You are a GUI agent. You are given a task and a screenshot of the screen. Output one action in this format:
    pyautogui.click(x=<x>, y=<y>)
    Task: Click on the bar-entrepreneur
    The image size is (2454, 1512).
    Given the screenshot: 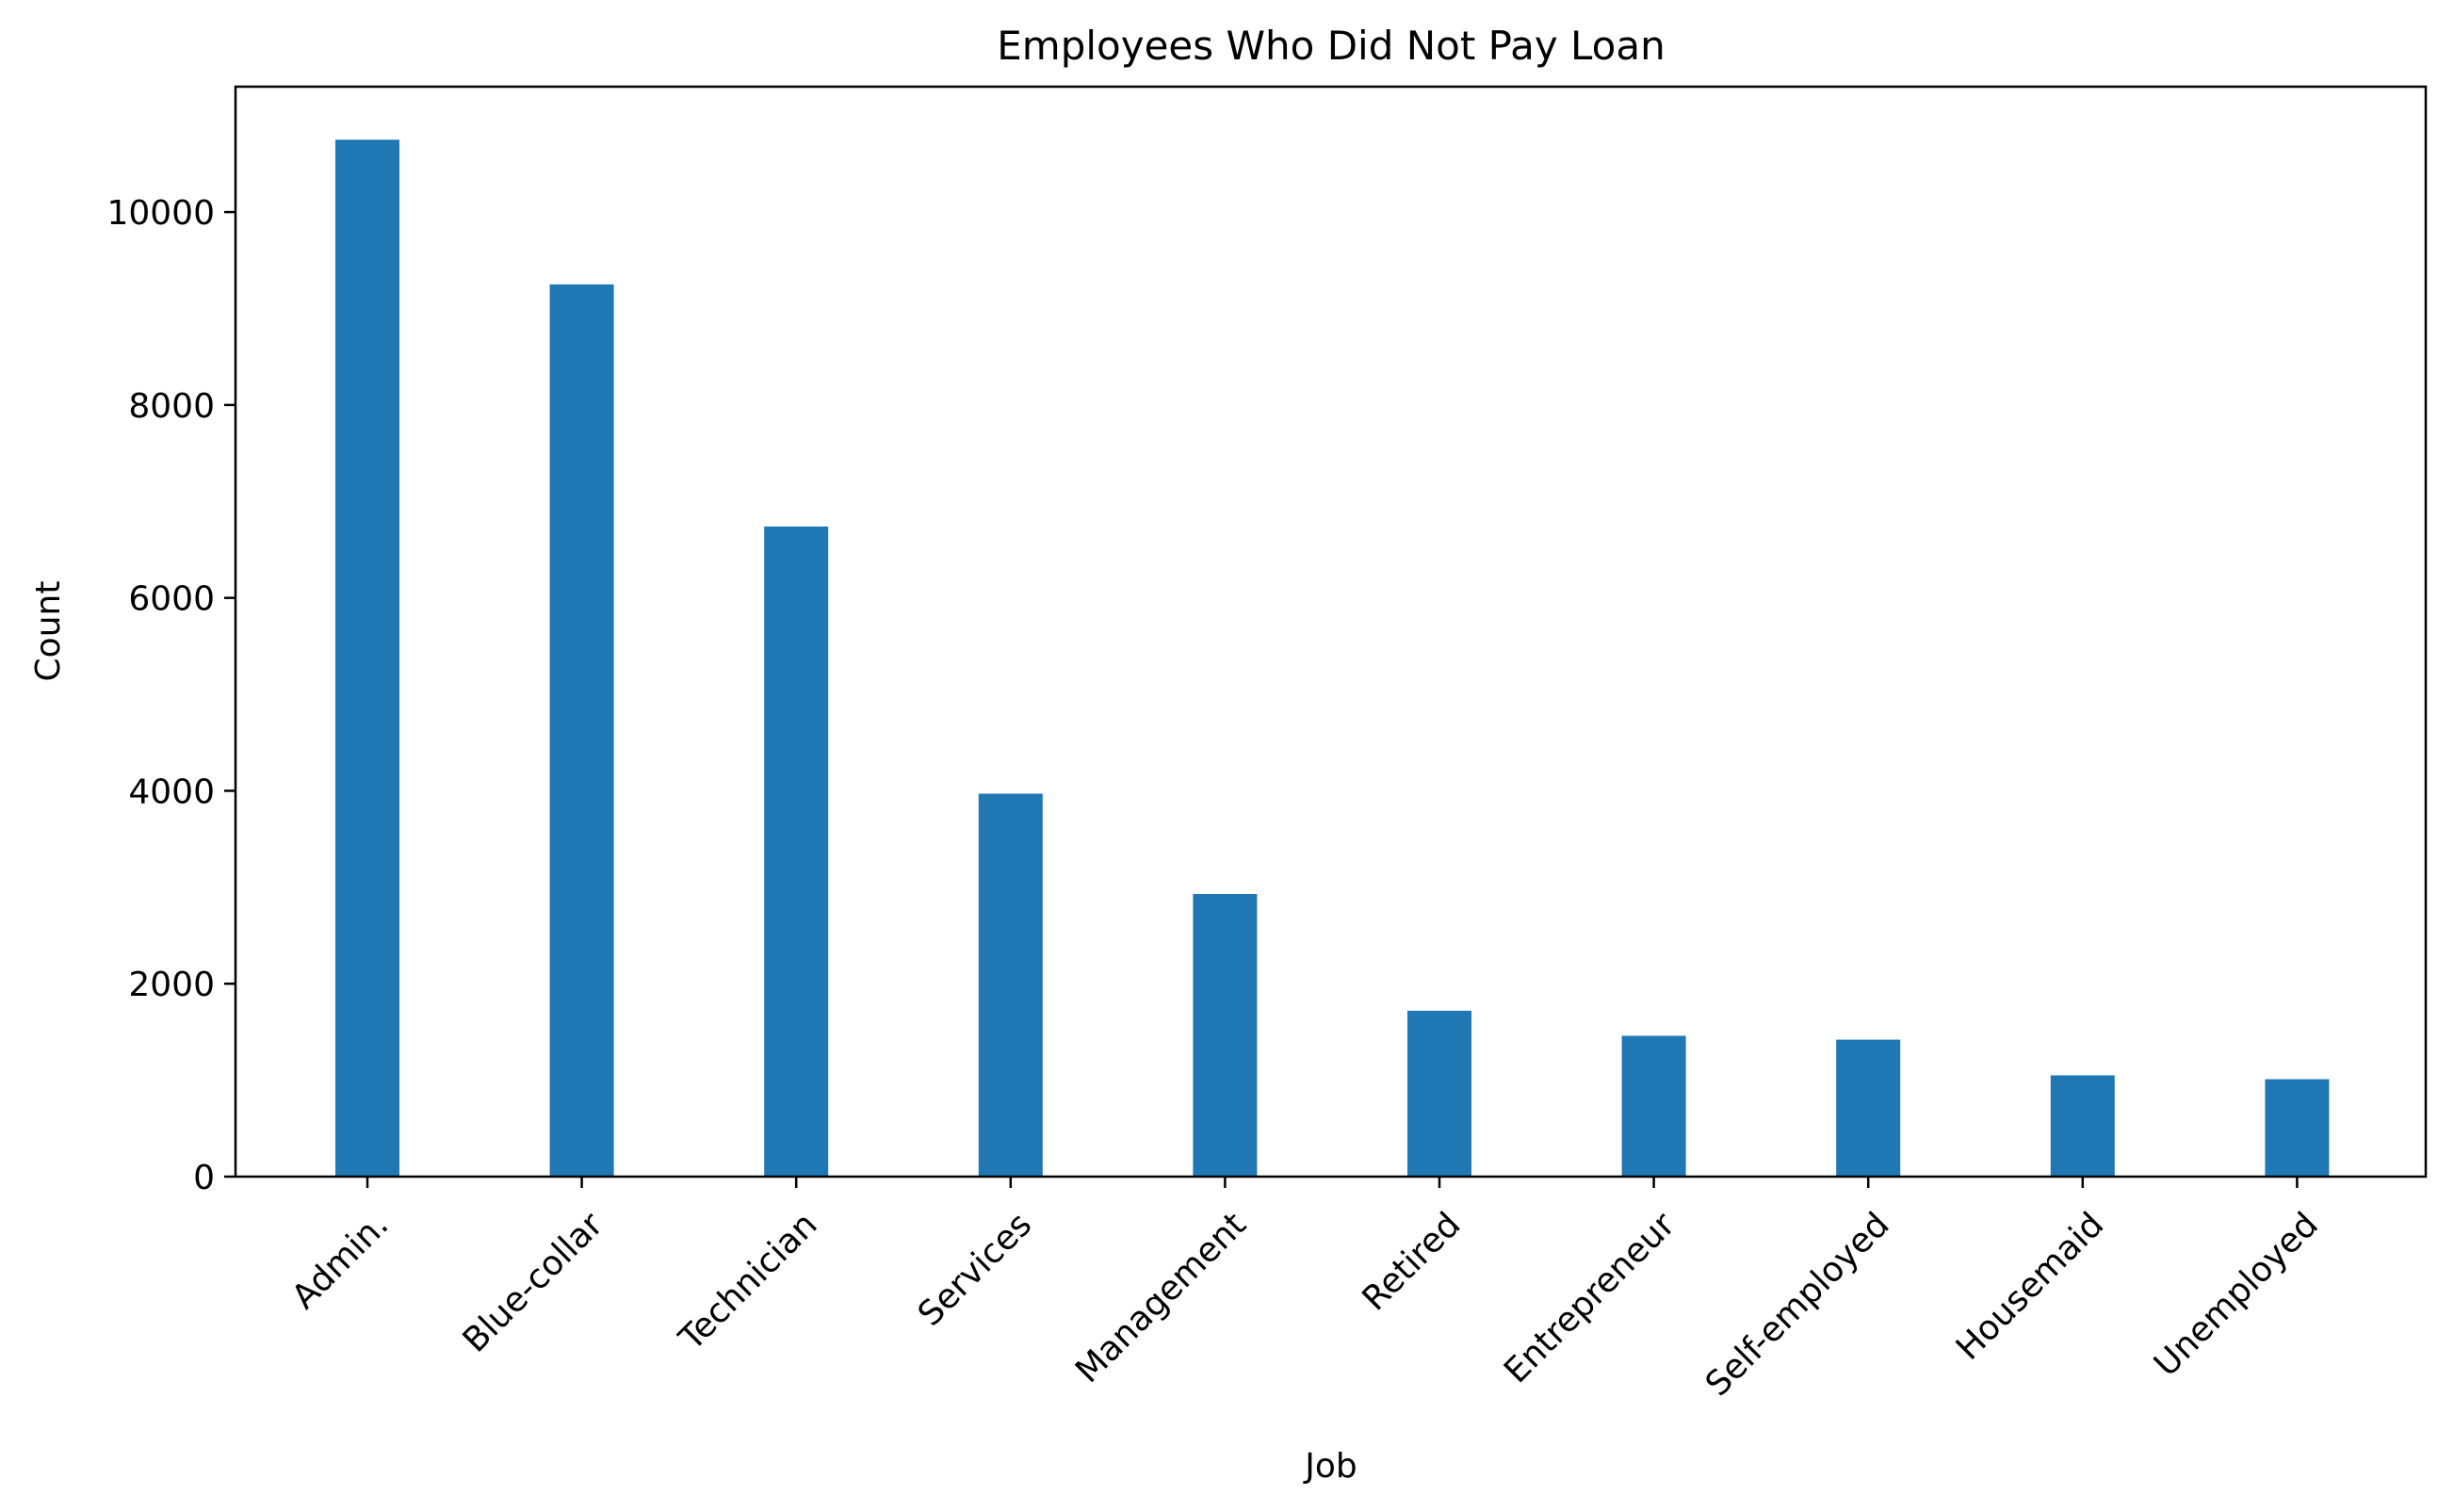 What is the action you would take?
    pyautogui.click(x=1654, y=1106)
    